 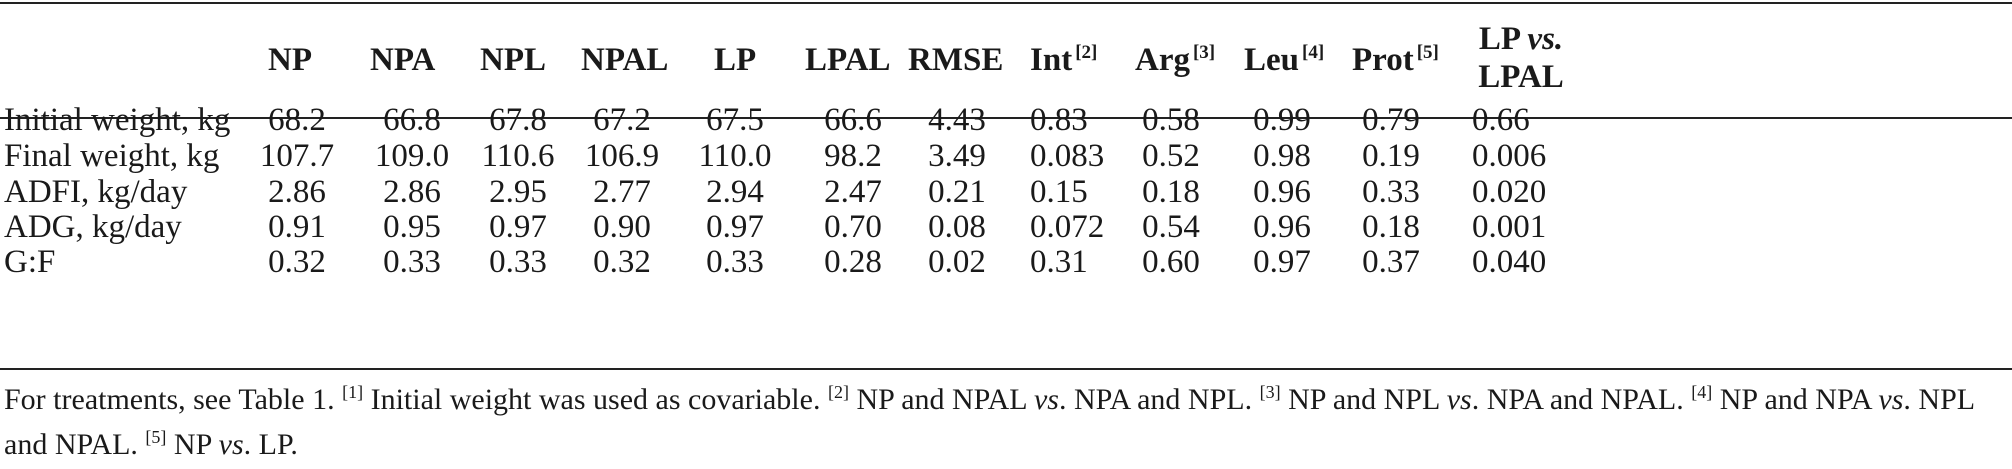 What do you see at coordinates (518, 120) in the screenshot?
I see `table-cell: 67.8` at bounding box center [518, 120].